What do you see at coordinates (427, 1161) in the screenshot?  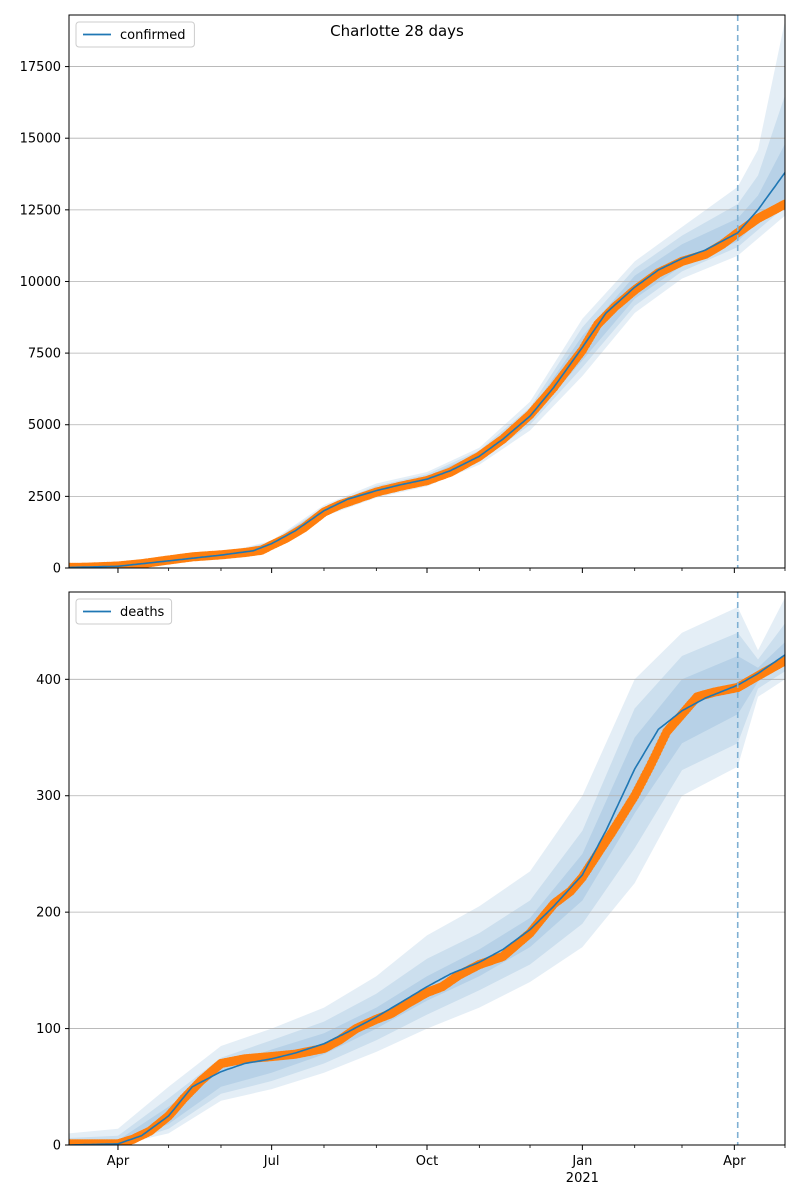 I see `x-tick-label: Oct` at bounding box center [427, 1161].